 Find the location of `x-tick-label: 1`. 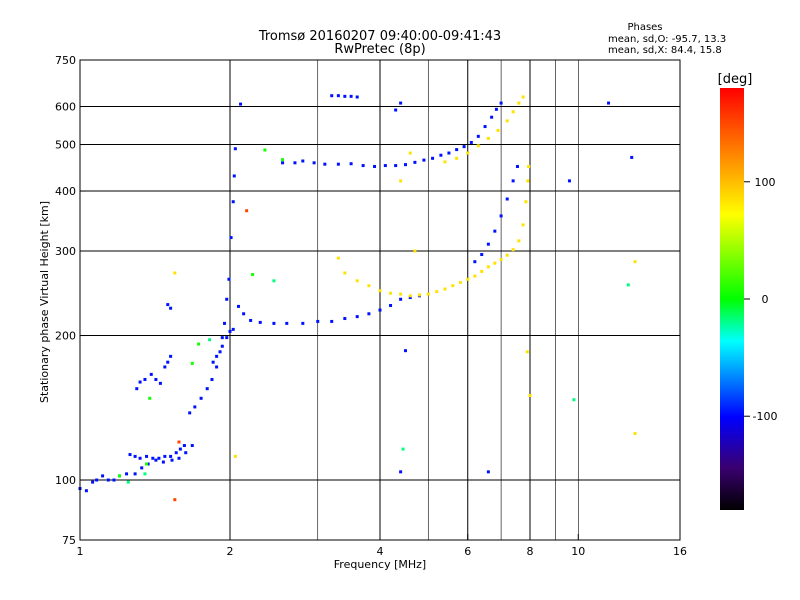

x-tick-label: 1 is located at coordinates (80, 551).